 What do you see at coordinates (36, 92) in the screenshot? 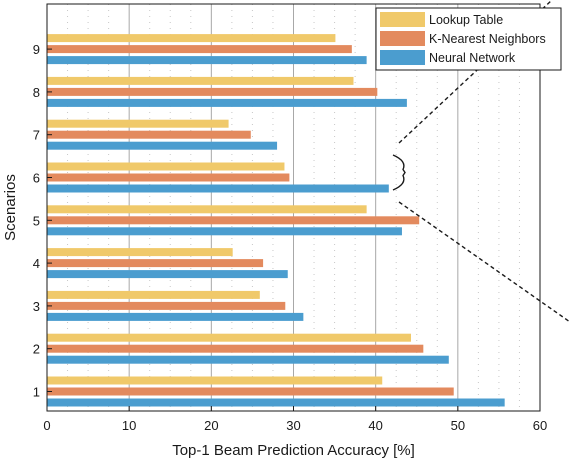
I see `y-tick-label: 8` at bounding box center [36, 92].